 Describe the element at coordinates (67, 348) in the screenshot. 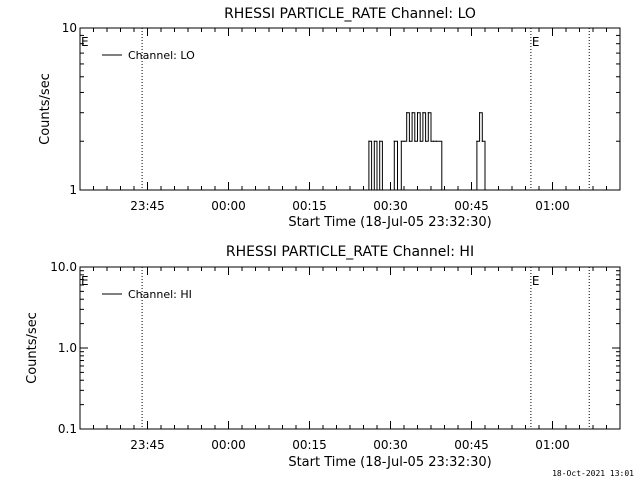

I see `y-tick-label: 1.0` at that location.